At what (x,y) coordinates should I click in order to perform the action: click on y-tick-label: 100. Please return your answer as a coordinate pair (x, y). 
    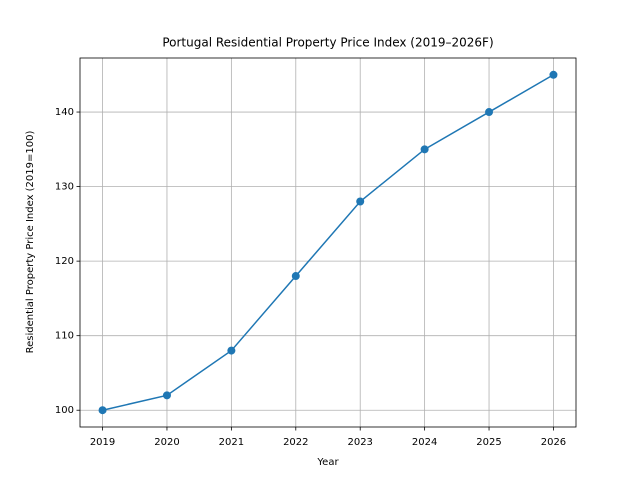
    Looking at the image, I should click on (64, 410).